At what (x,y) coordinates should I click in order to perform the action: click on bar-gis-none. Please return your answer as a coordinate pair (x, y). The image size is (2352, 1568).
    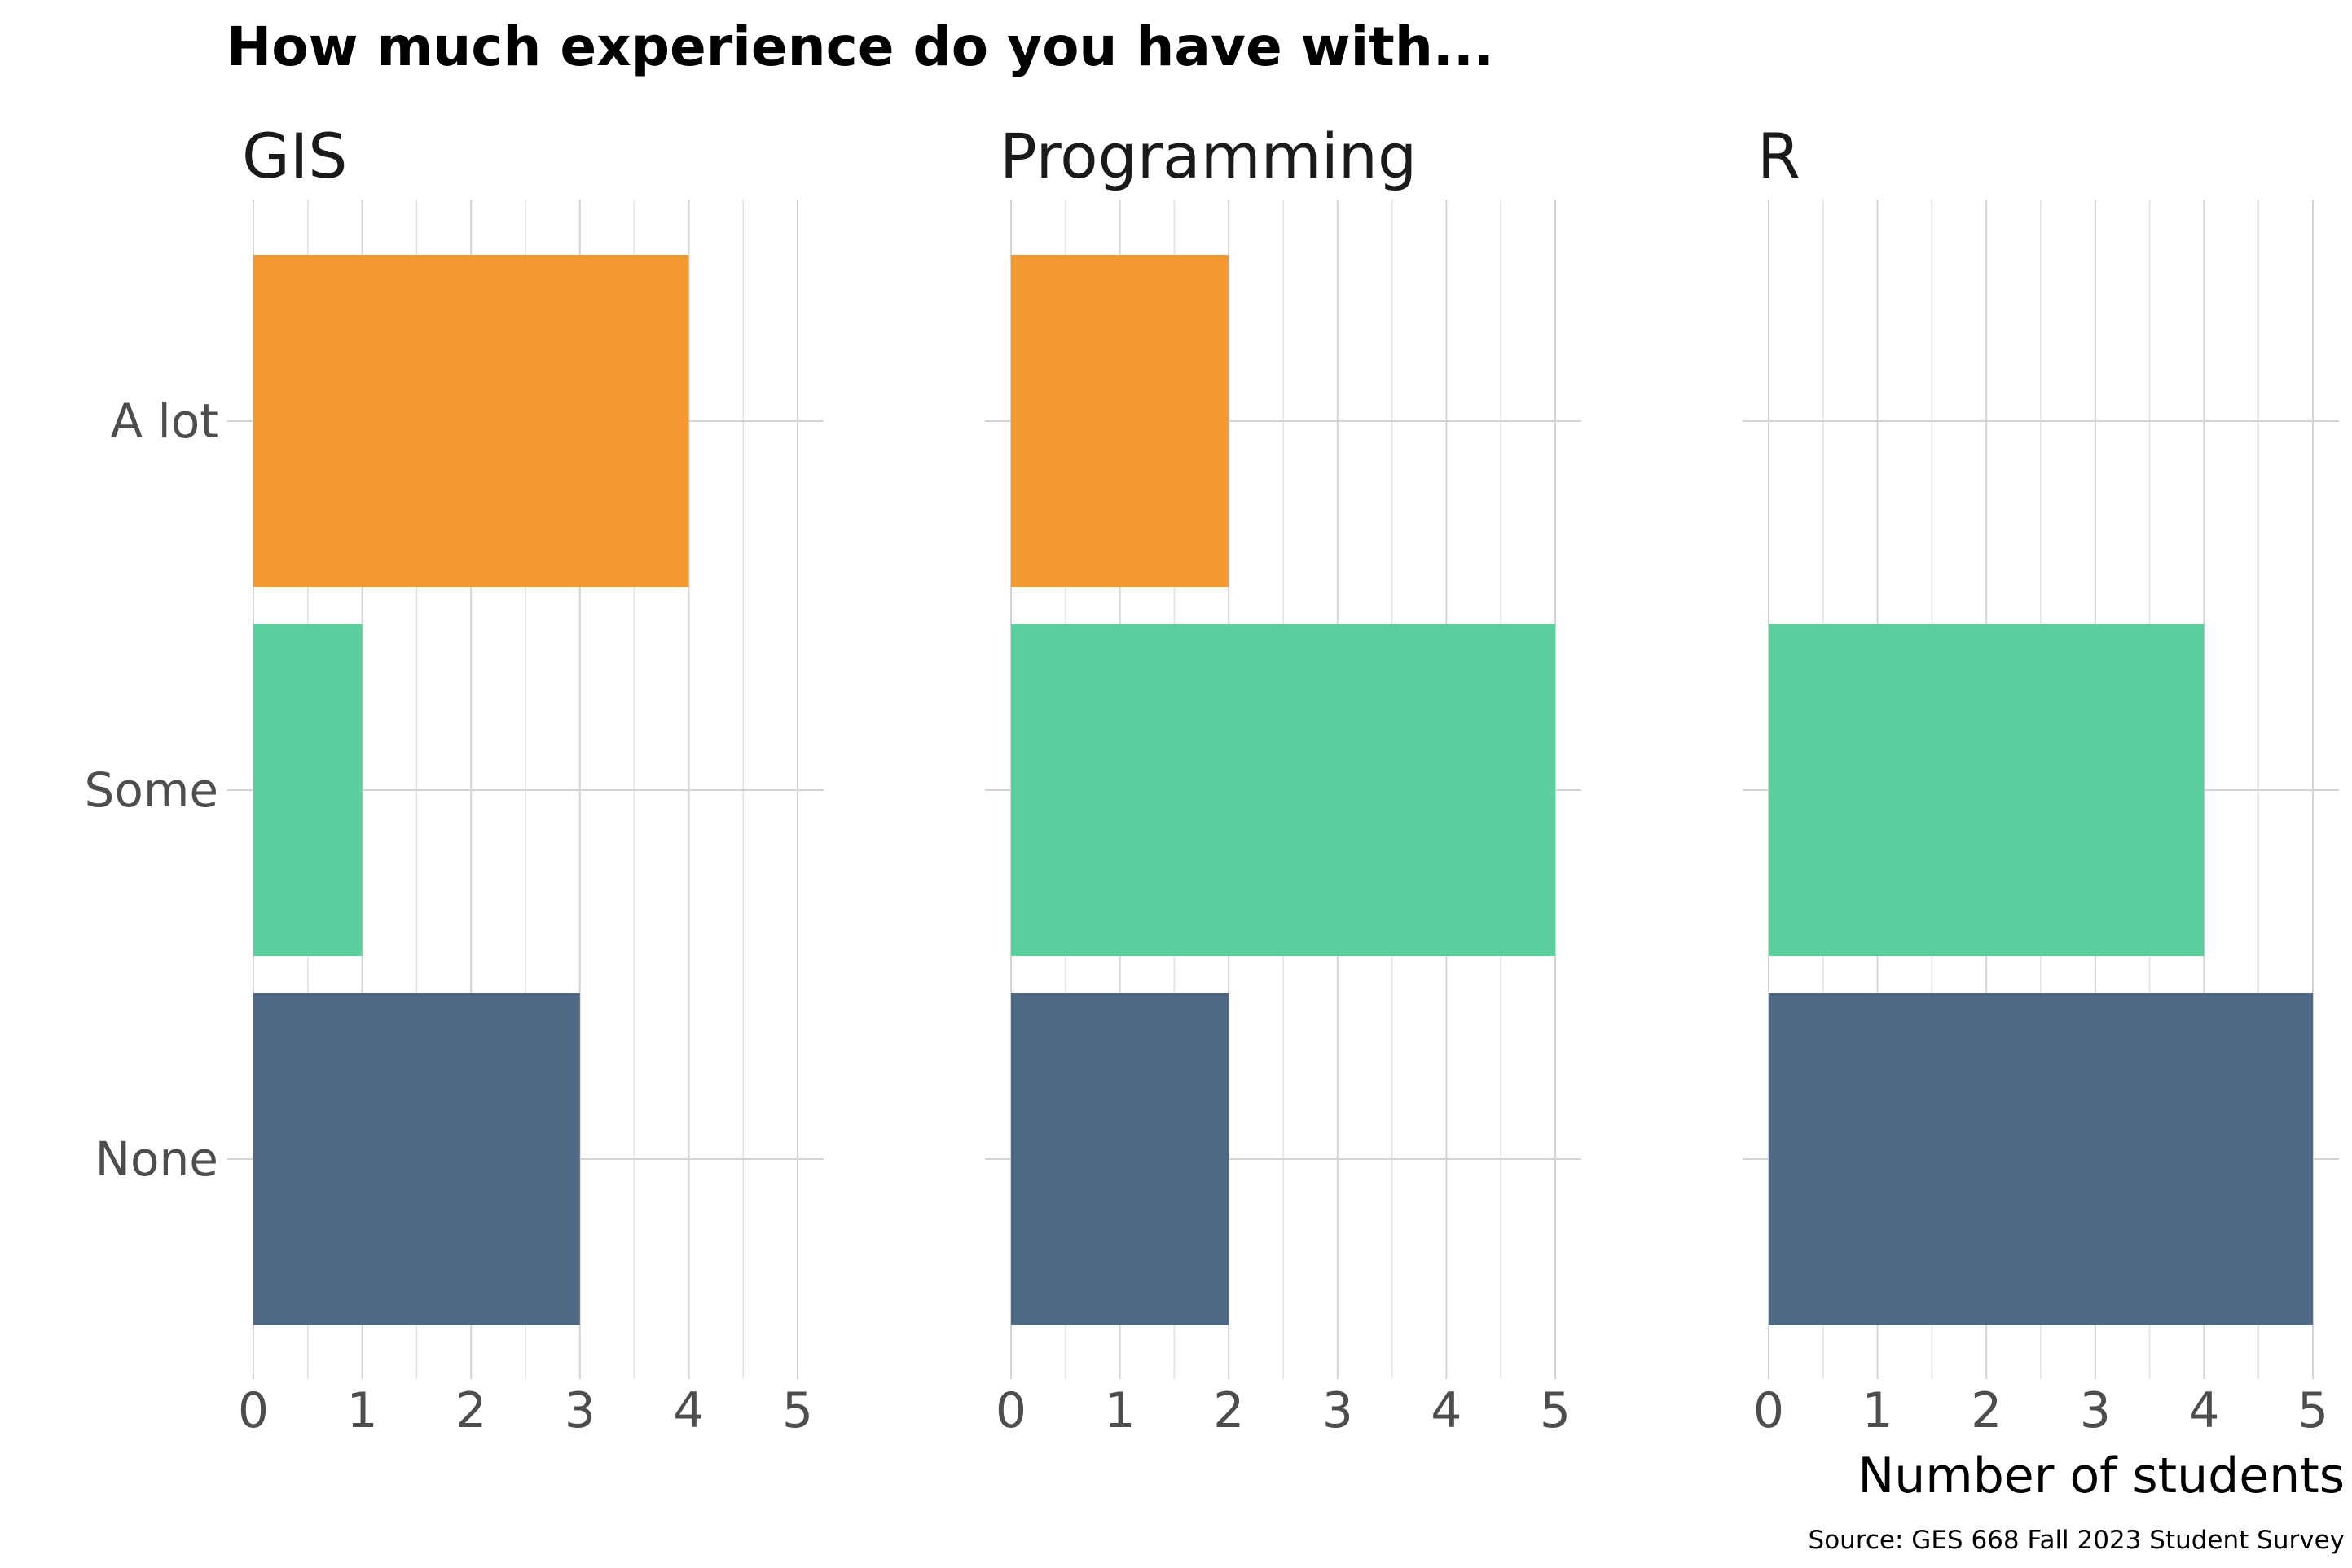
    Looking at the image, I should click on (416, 1159).